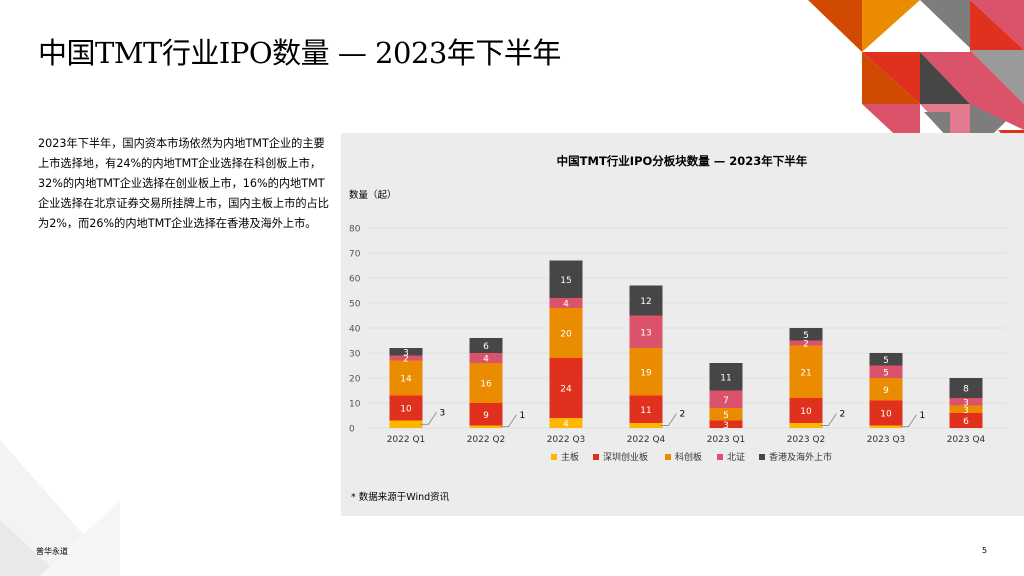  Describe the element at coordinates (886, 440) in the screenshot. I see `x-tick-label: 2023 Q3` at that location.